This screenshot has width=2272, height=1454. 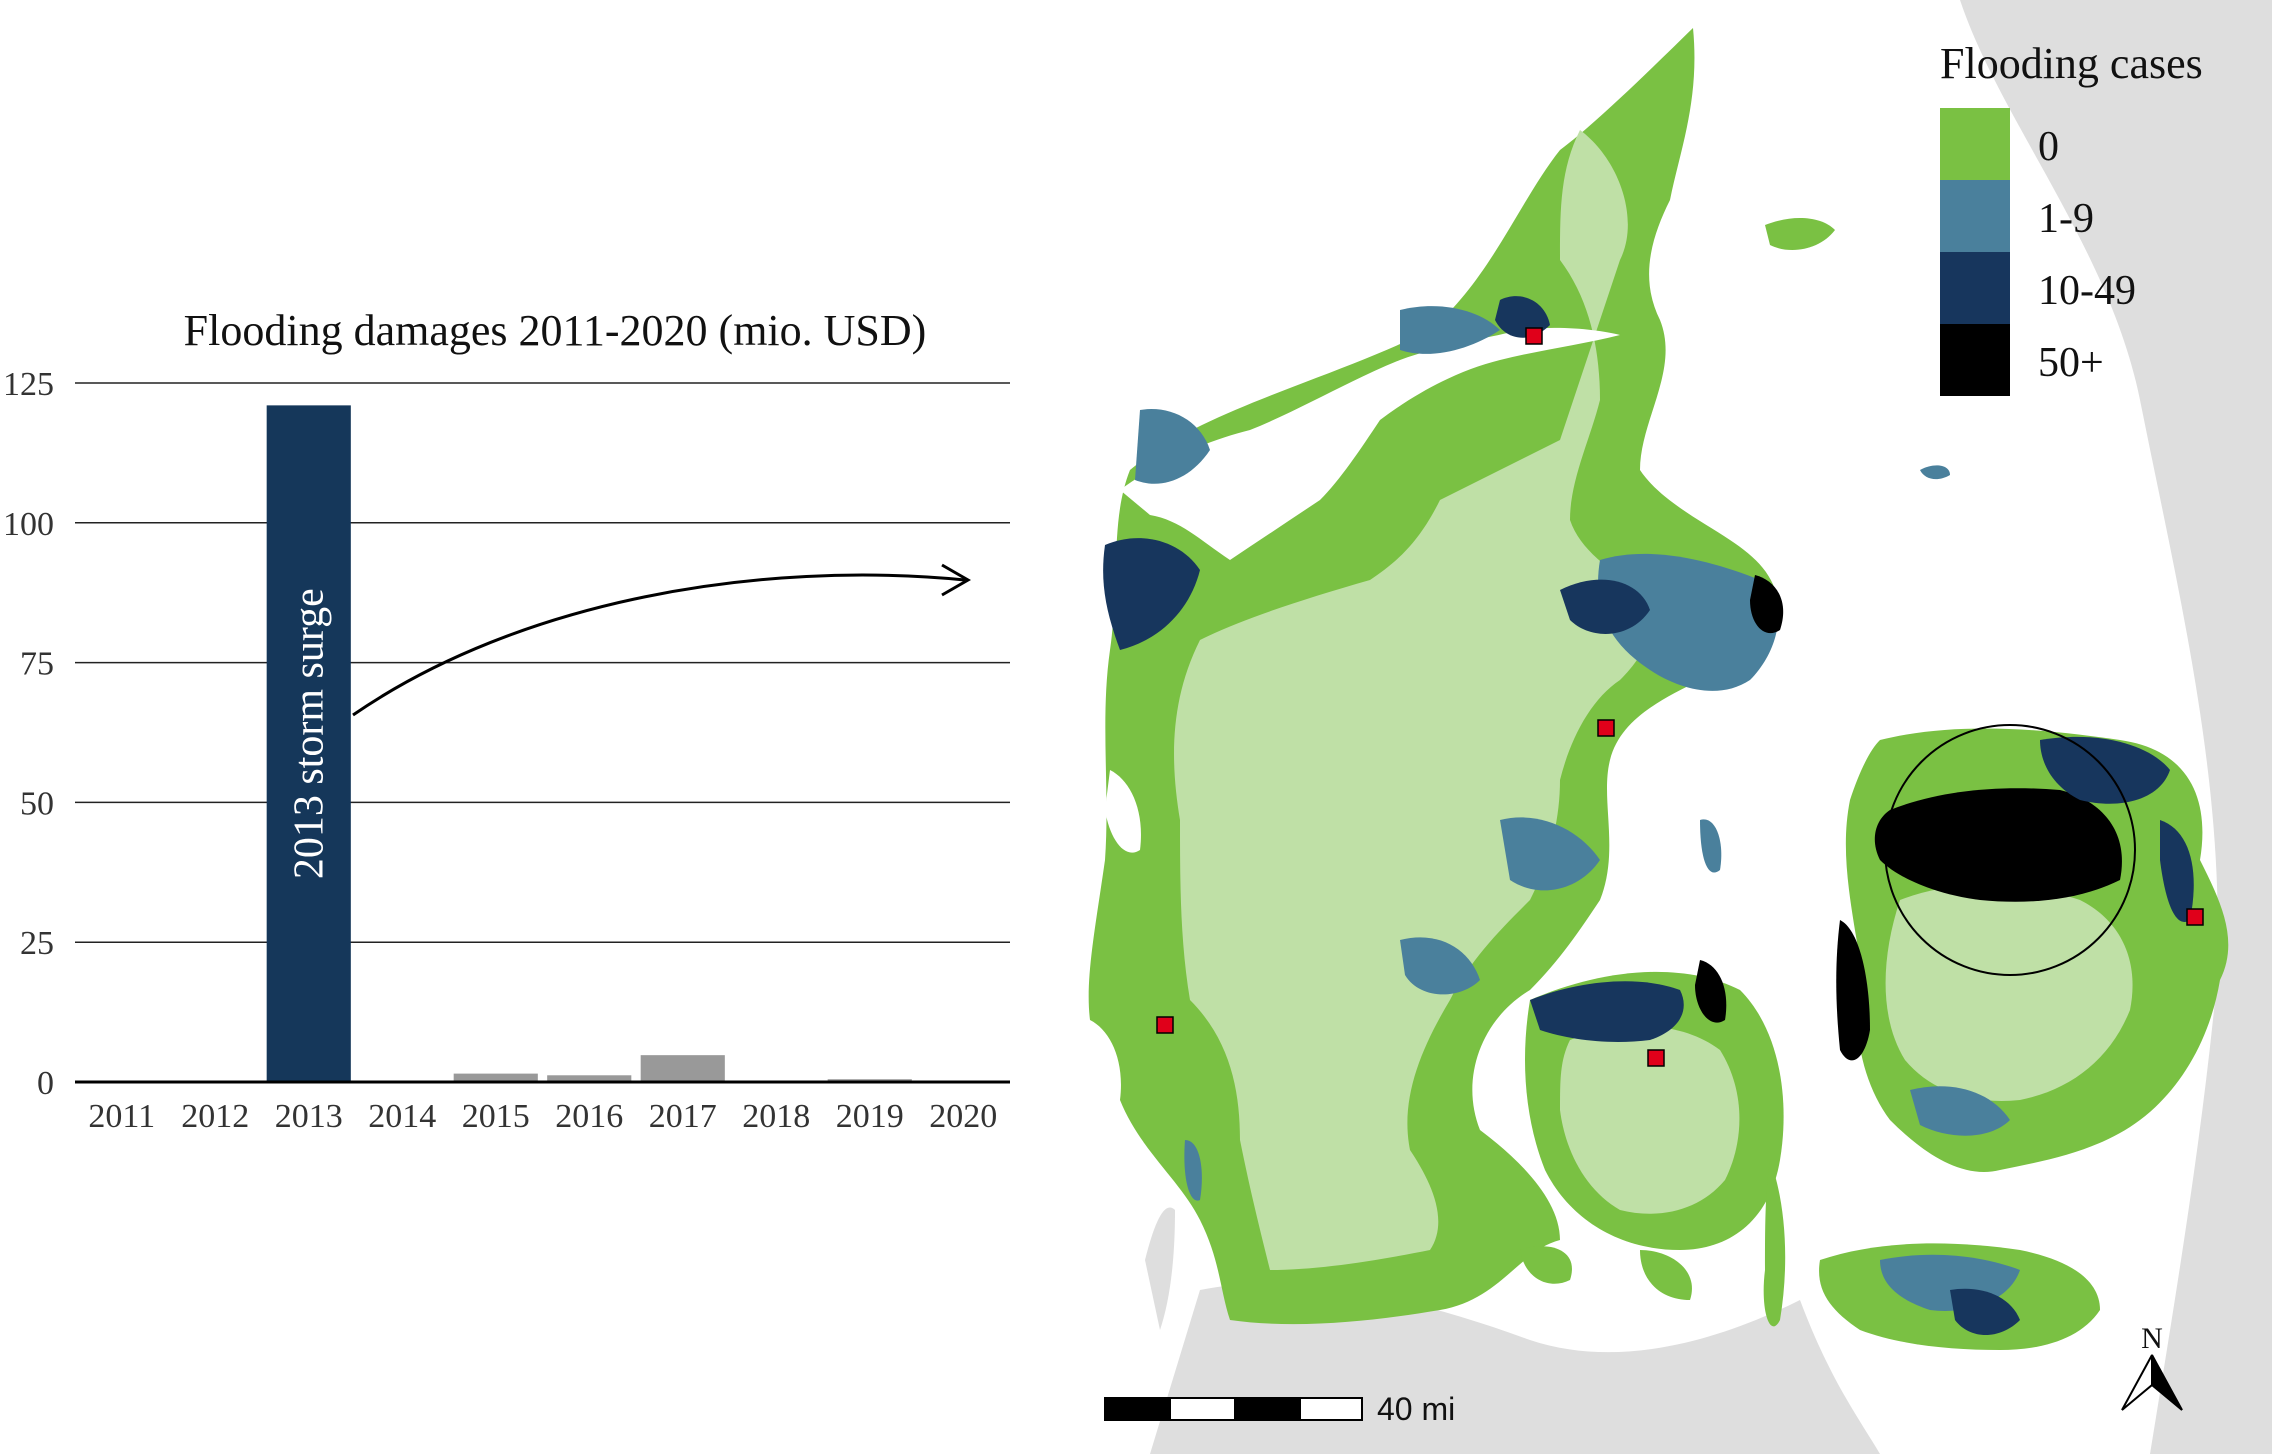 What do you see at coordinates (1546, 1265) in the screenshot?
I see `als-island` at bounding box center [1546, 1265].